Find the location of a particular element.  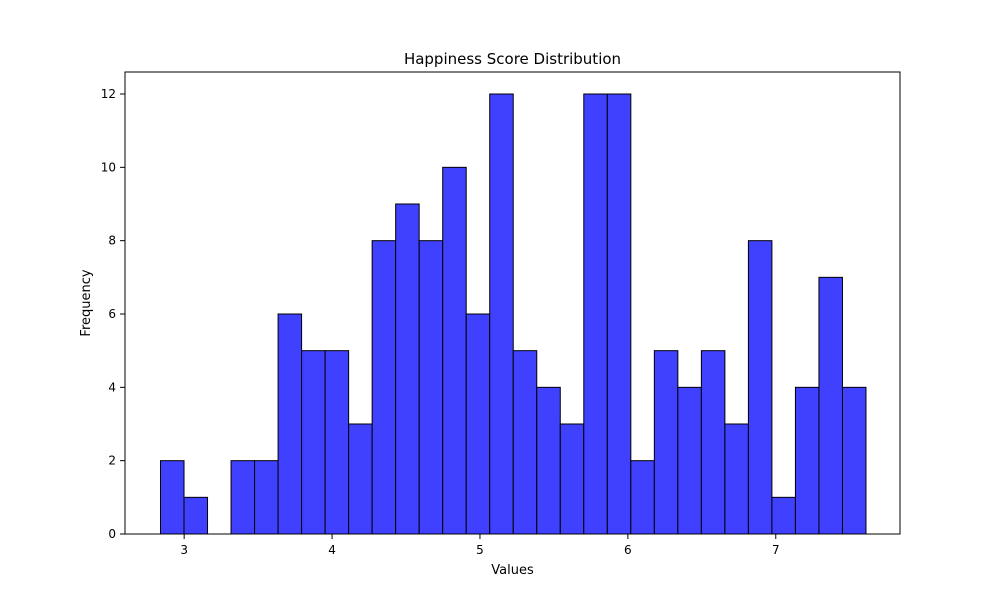

y-tick-label: 6 is located at coordinates (112, 314).